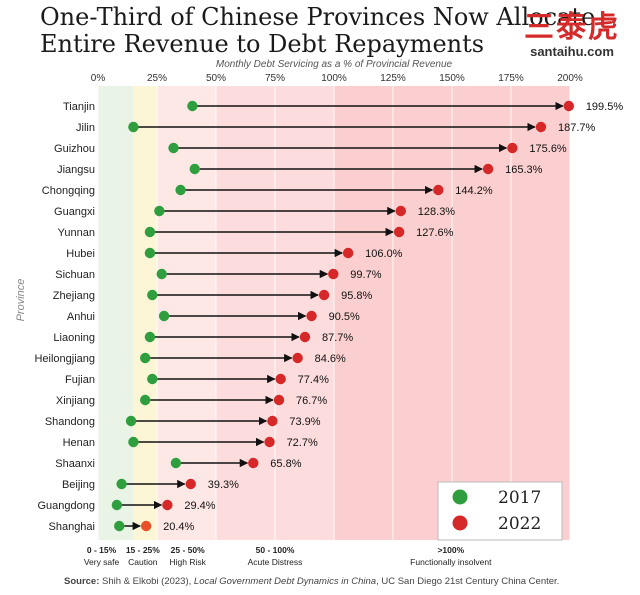  Describe the element at coordinates (275, 78) in the screenshot. I see `x-tick-label: 75%` at that location.